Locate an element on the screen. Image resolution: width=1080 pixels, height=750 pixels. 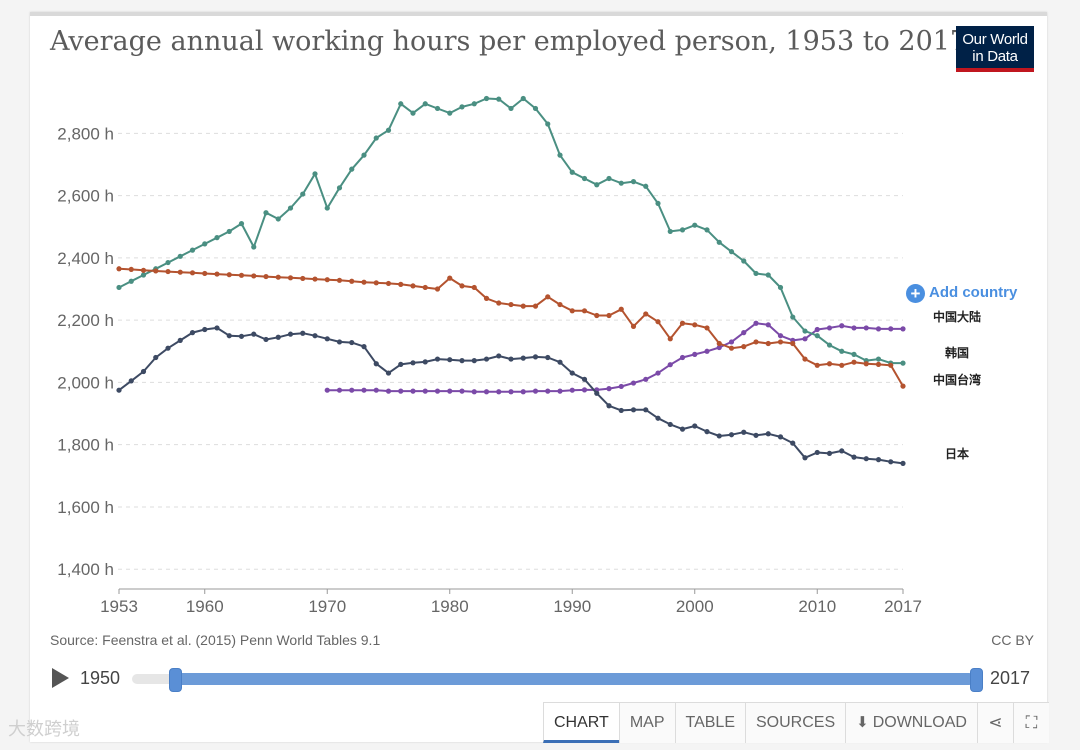
tab-map: MAP is located at coordinates (646, 723).